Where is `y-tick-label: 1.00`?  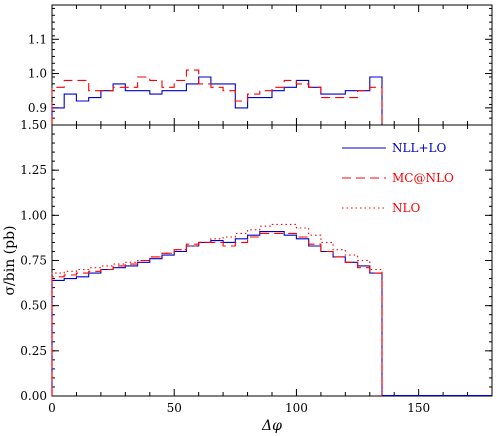 y-tick-label: 1.00 is located at coordinates (33, 215).